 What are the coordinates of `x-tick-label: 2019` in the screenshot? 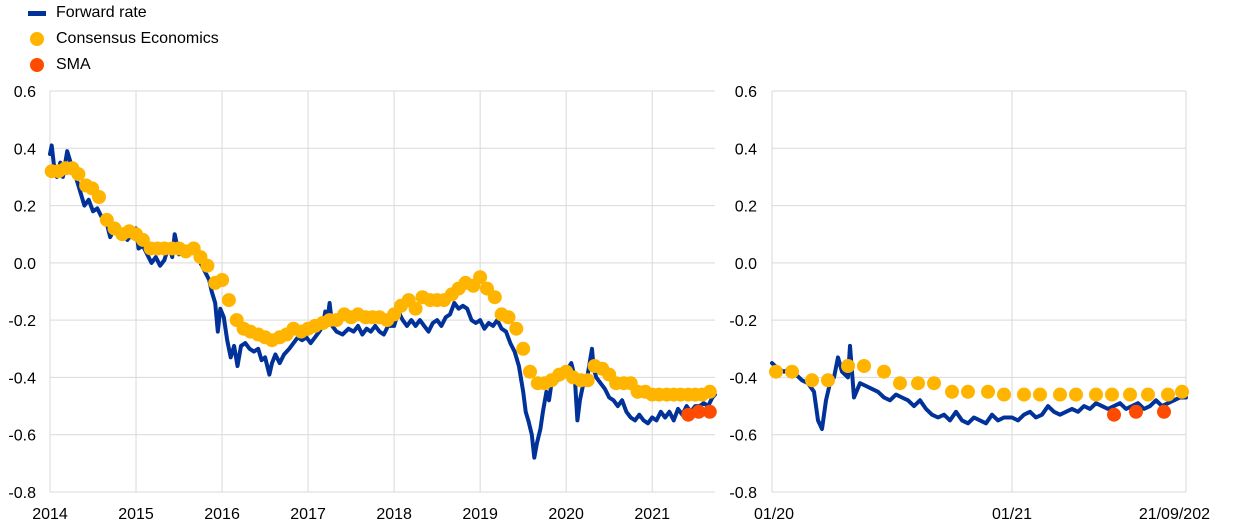 It's located at (480, 514).